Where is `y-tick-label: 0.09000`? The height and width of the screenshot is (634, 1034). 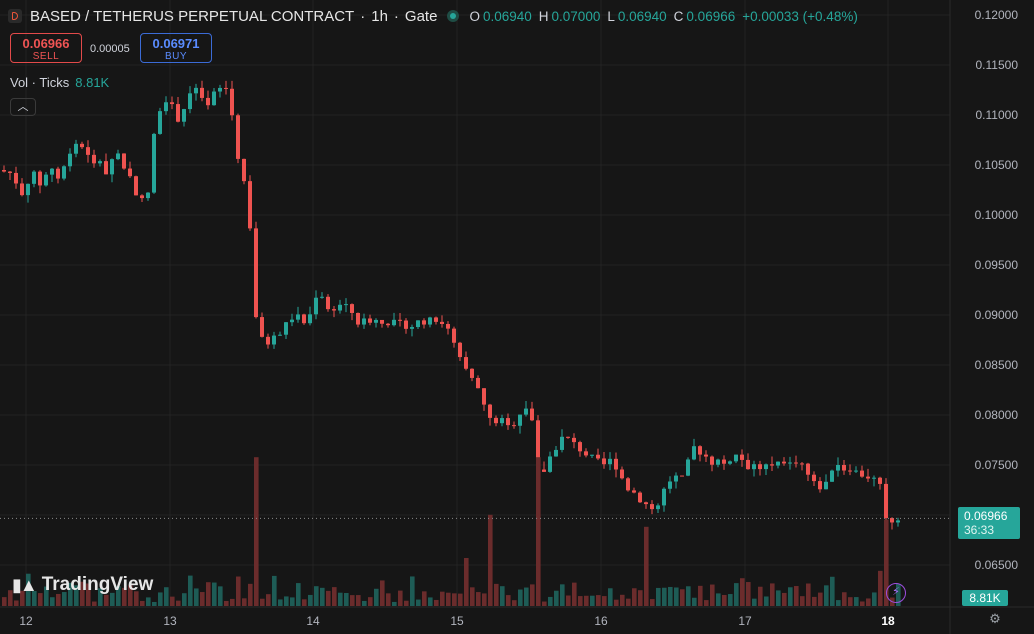
y-tick-label: 0.09000 is located at coordinates (997, 315).